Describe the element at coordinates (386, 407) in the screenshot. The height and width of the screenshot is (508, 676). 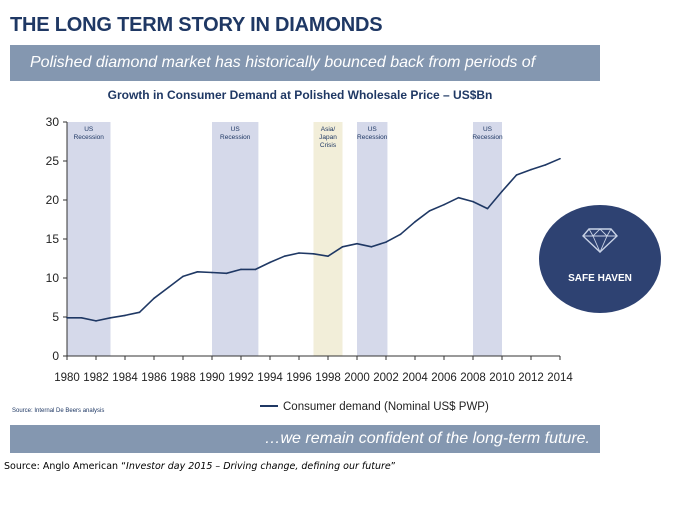
I see `legend-label: Consumer demand (Nominal US$ PWP)` at that location.